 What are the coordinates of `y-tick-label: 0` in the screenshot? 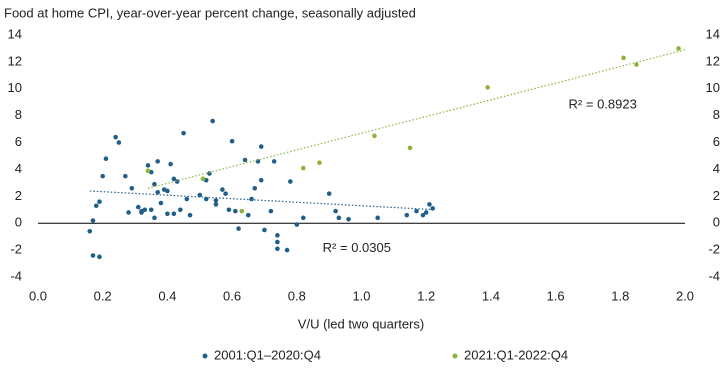 It's located at (18, 222).